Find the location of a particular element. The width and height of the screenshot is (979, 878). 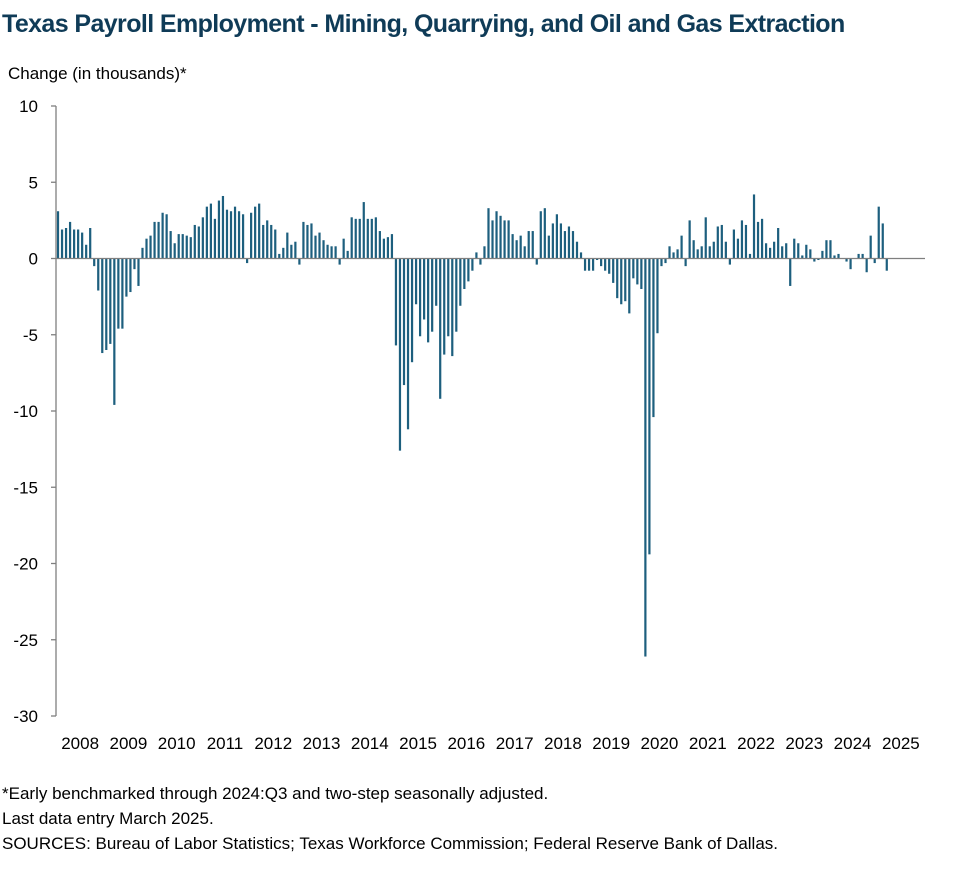

y-tick-label: 0 is located at coordinates (33, 259).